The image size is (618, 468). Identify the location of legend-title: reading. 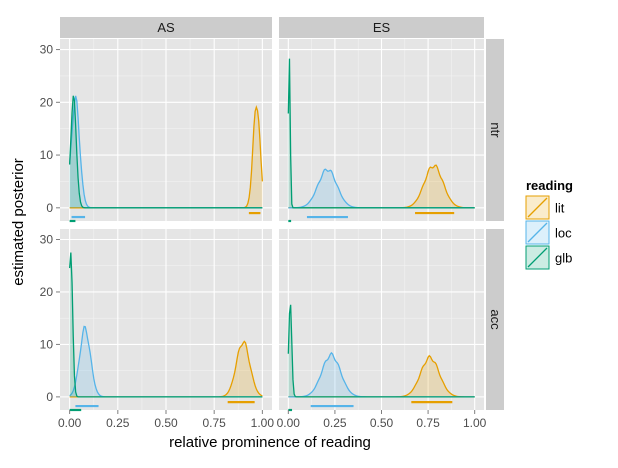
(549, 185).